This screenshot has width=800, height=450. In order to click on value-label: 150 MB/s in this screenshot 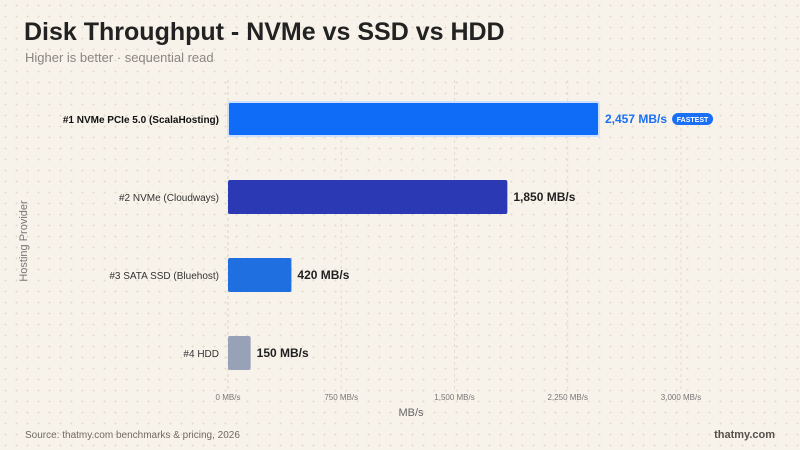, I will do `click(283, 353)`.